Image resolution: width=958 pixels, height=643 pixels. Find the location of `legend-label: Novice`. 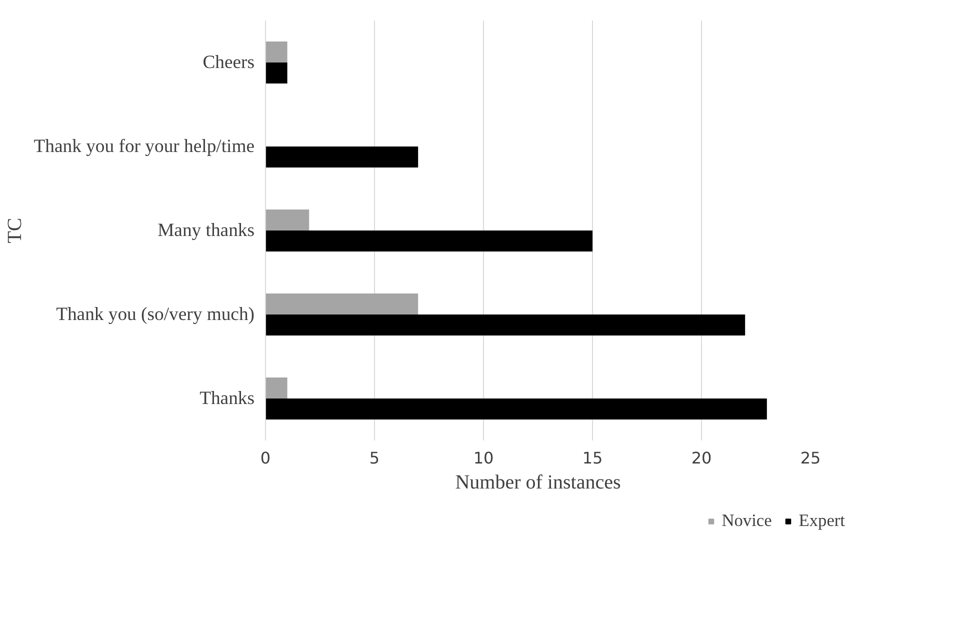

legend-label: Novice is located at coordinates (747, 521).